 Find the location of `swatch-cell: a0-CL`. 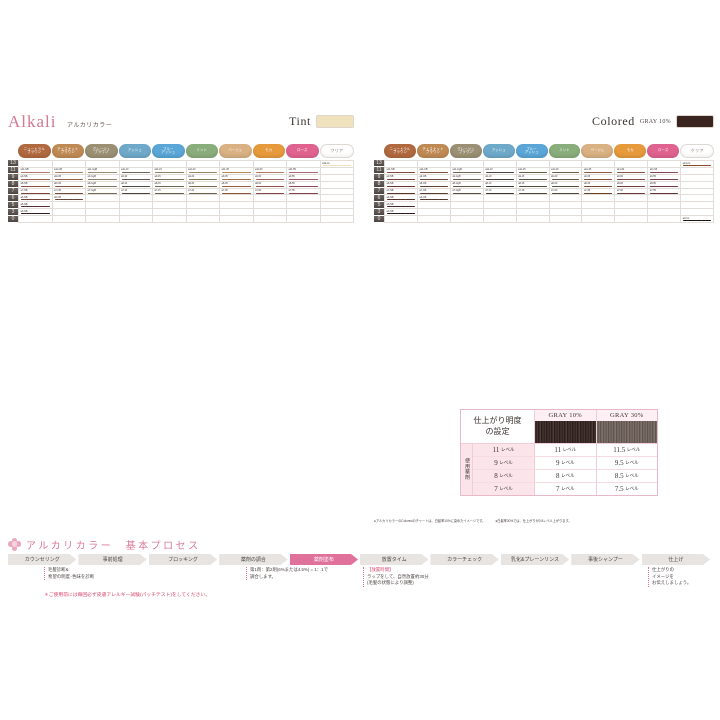

swatch-cell: a0-CL is located at coordinates (698, 220).